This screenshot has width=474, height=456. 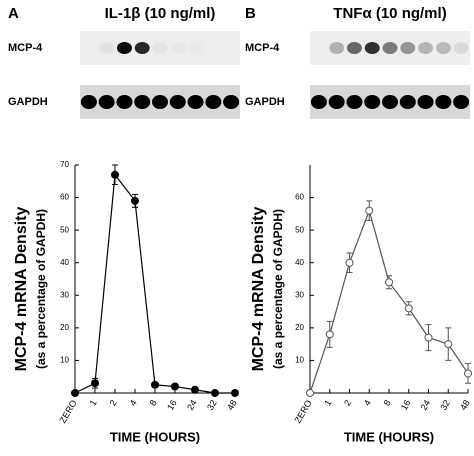 I want to click on panel-label: B, so click(x=250, y=13).